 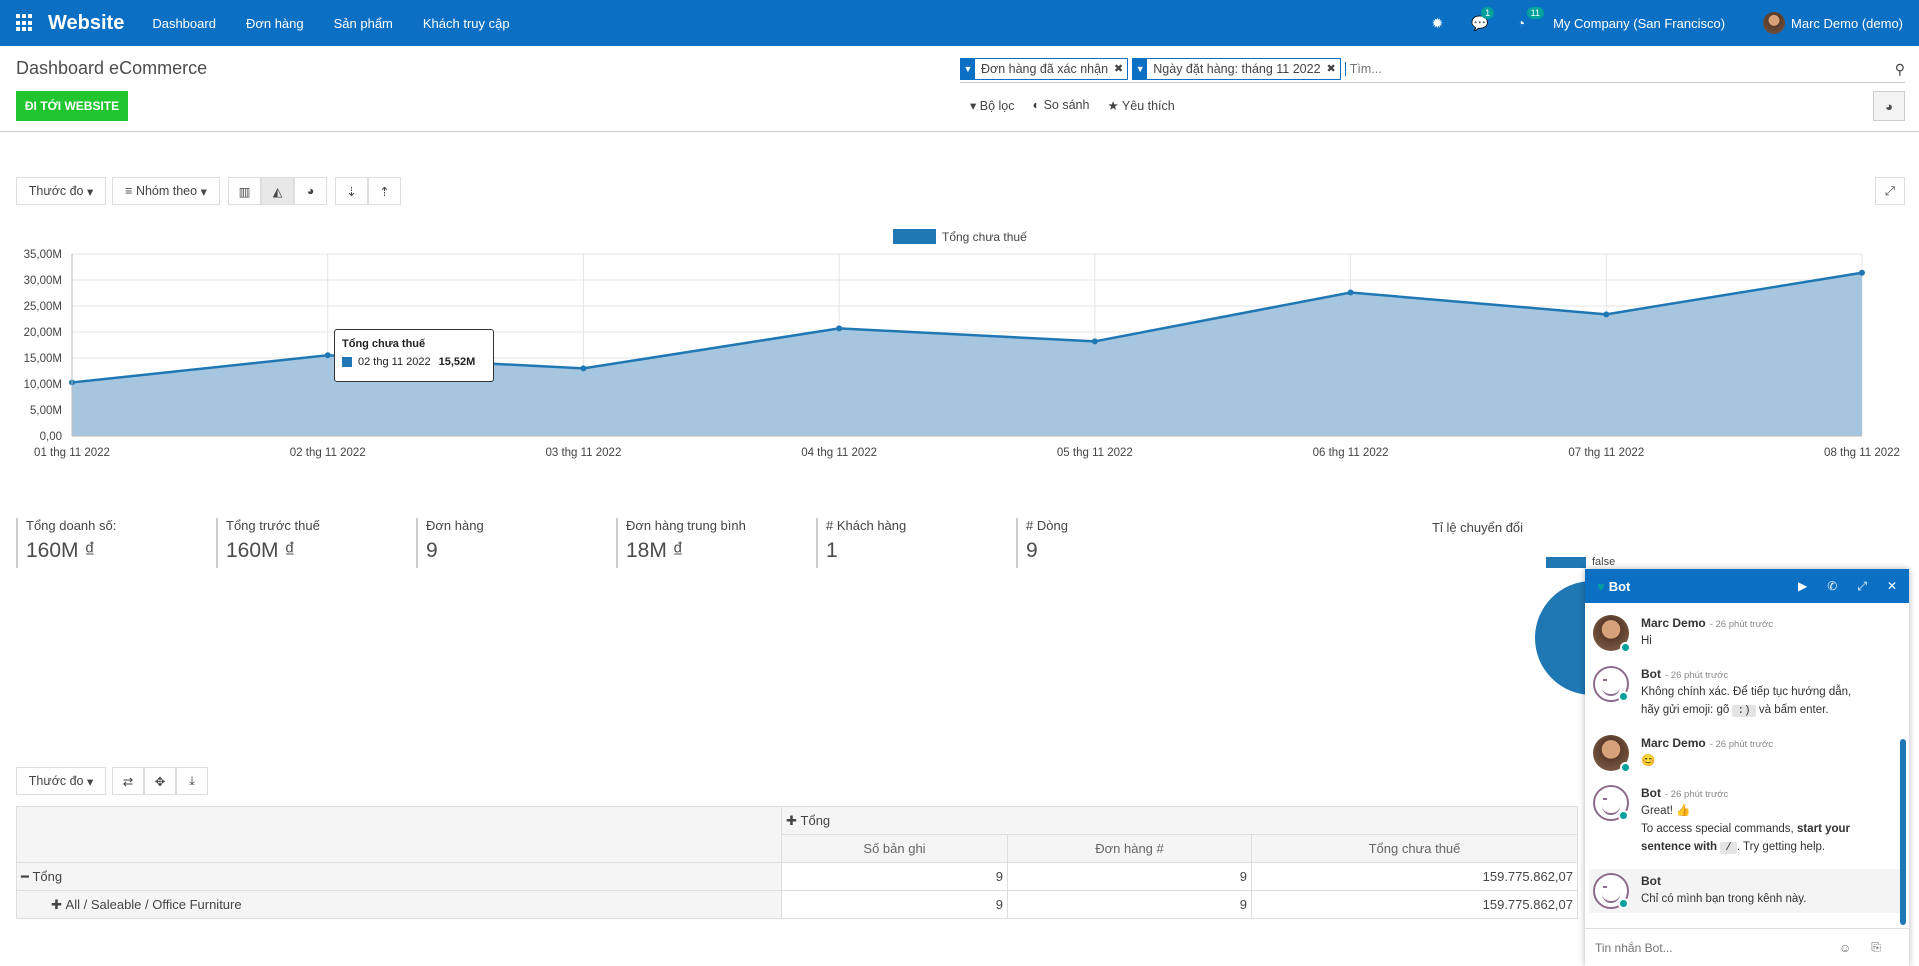 What do you see at coordinates (1580, 562) in the screenshot?
I see `pie-legend: false` at bounding box center [1580, 562].